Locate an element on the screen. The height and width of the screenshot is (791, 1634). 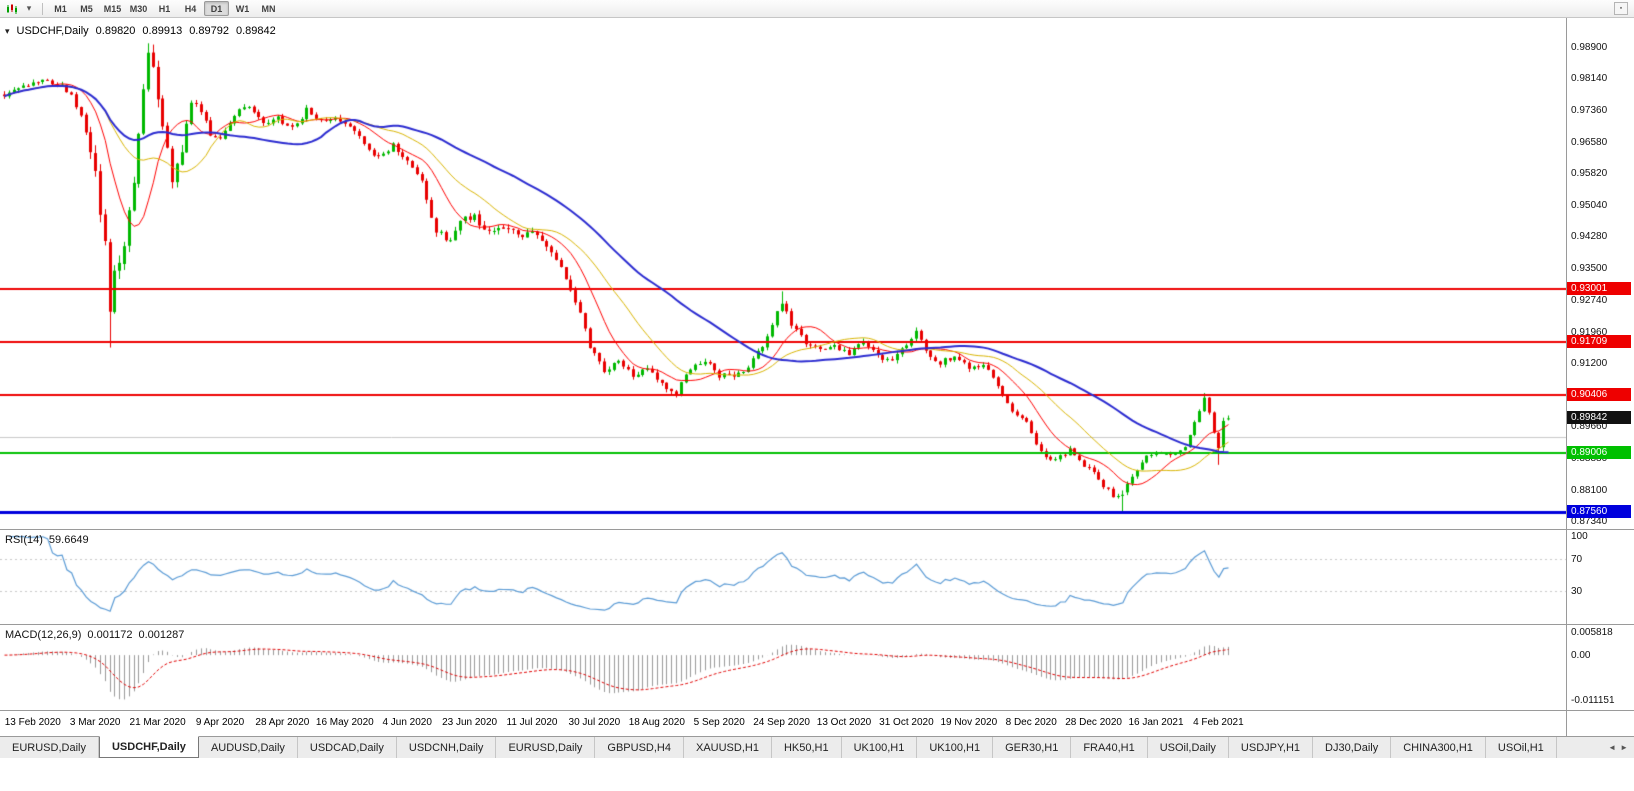
chart-icon-glyph is located at coordinates (12, 8).